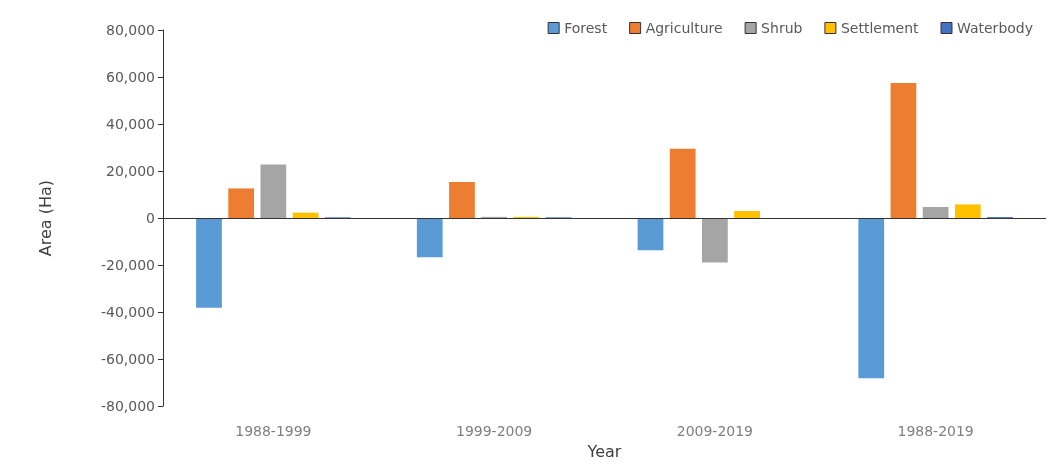 The height and width of the screenshot is (474, 1059). I want to click on legend-label: Forest, so click(586, 28).